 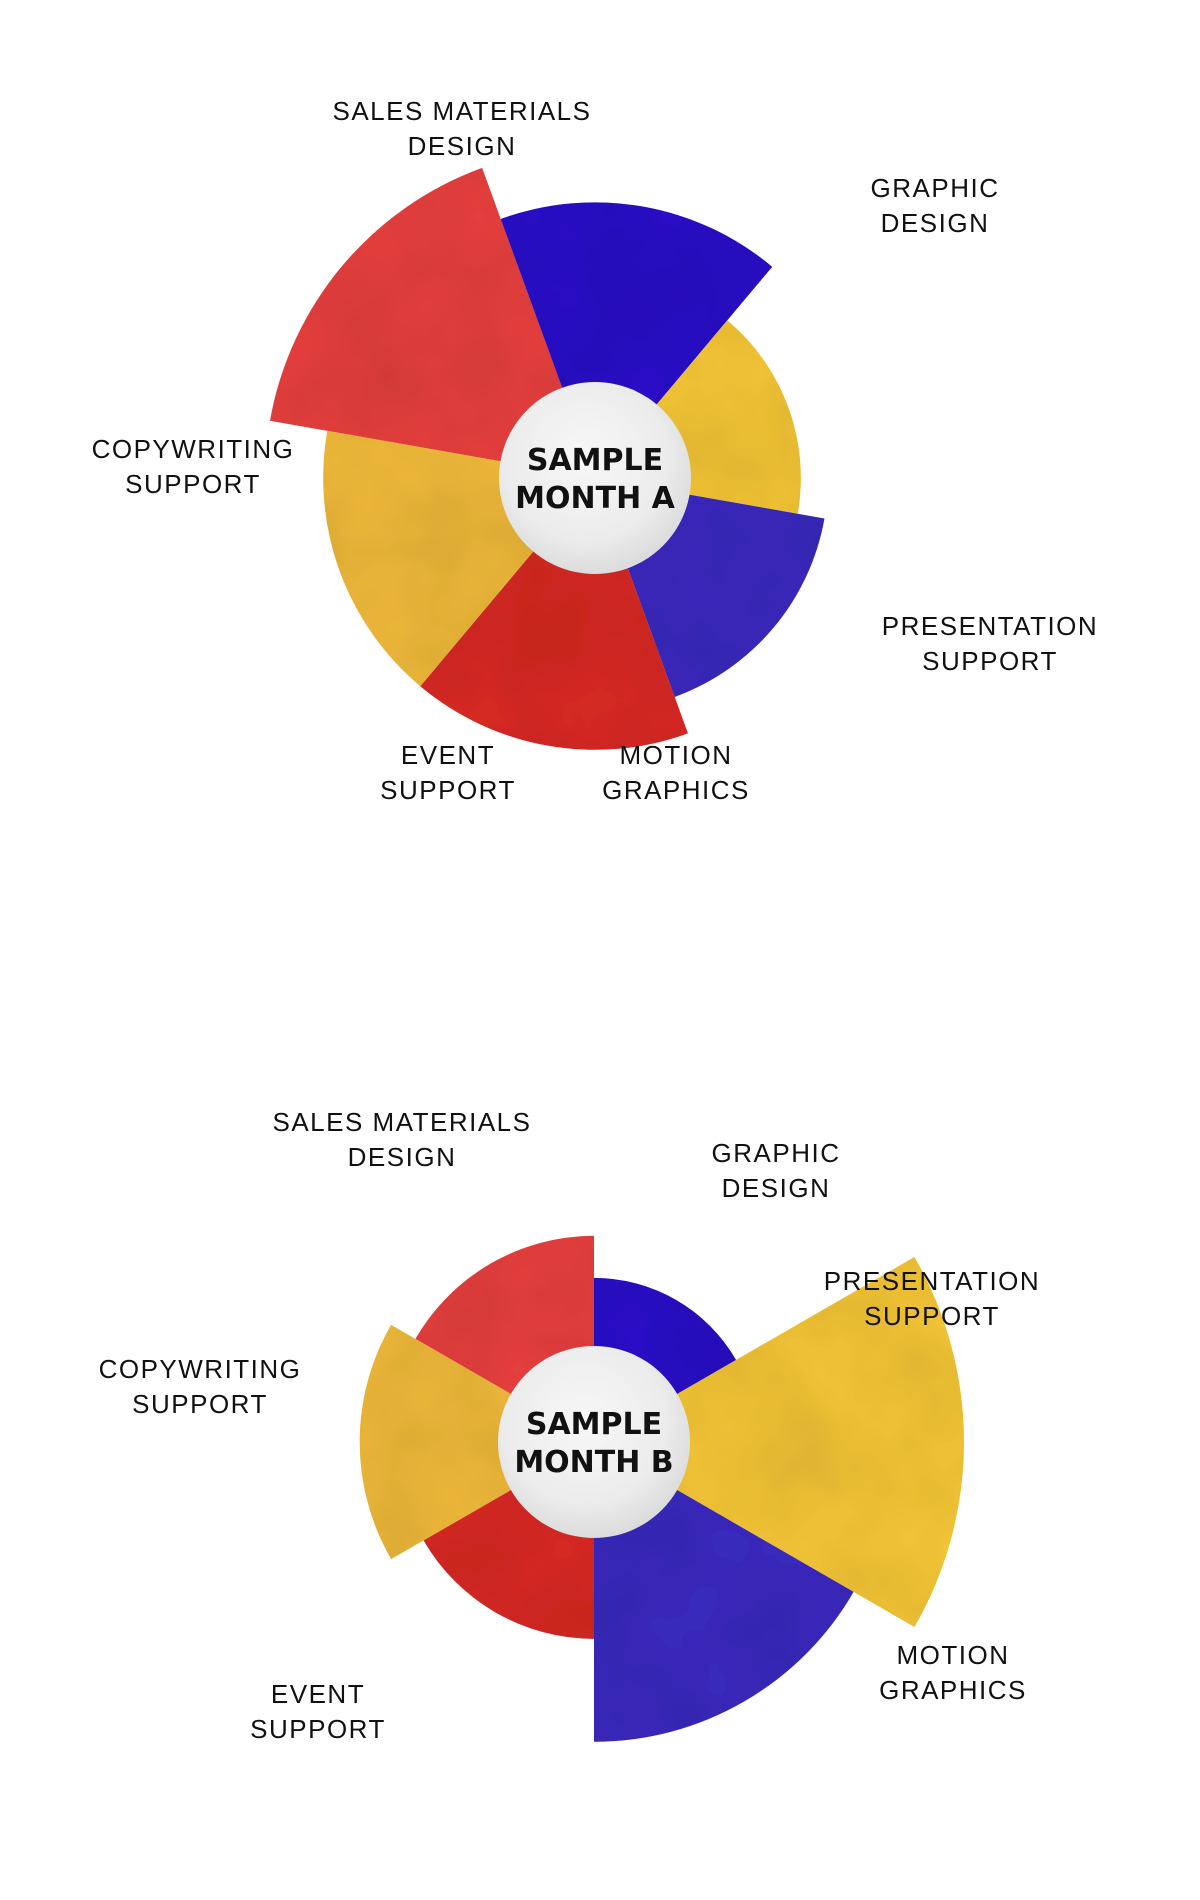 I want to click on center-label: SAMPLE MONTH A, so click(x=595, y=479).